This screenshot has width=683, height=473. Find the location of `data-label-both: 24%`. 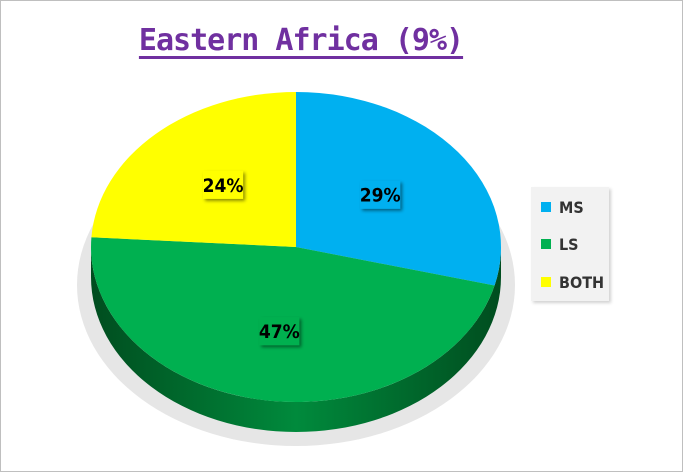

data-label-both: 24% is located at coordinates (223, 186).